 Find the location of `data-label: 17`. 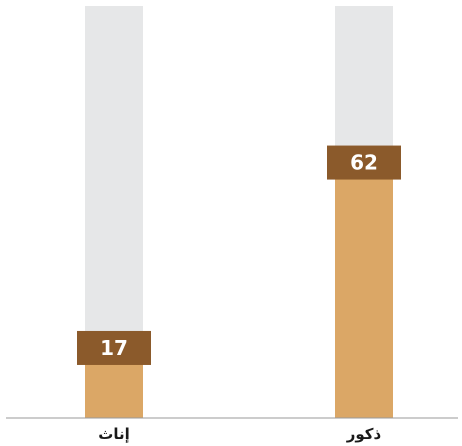

data-label: 17 is located at coordinates (114, 348).